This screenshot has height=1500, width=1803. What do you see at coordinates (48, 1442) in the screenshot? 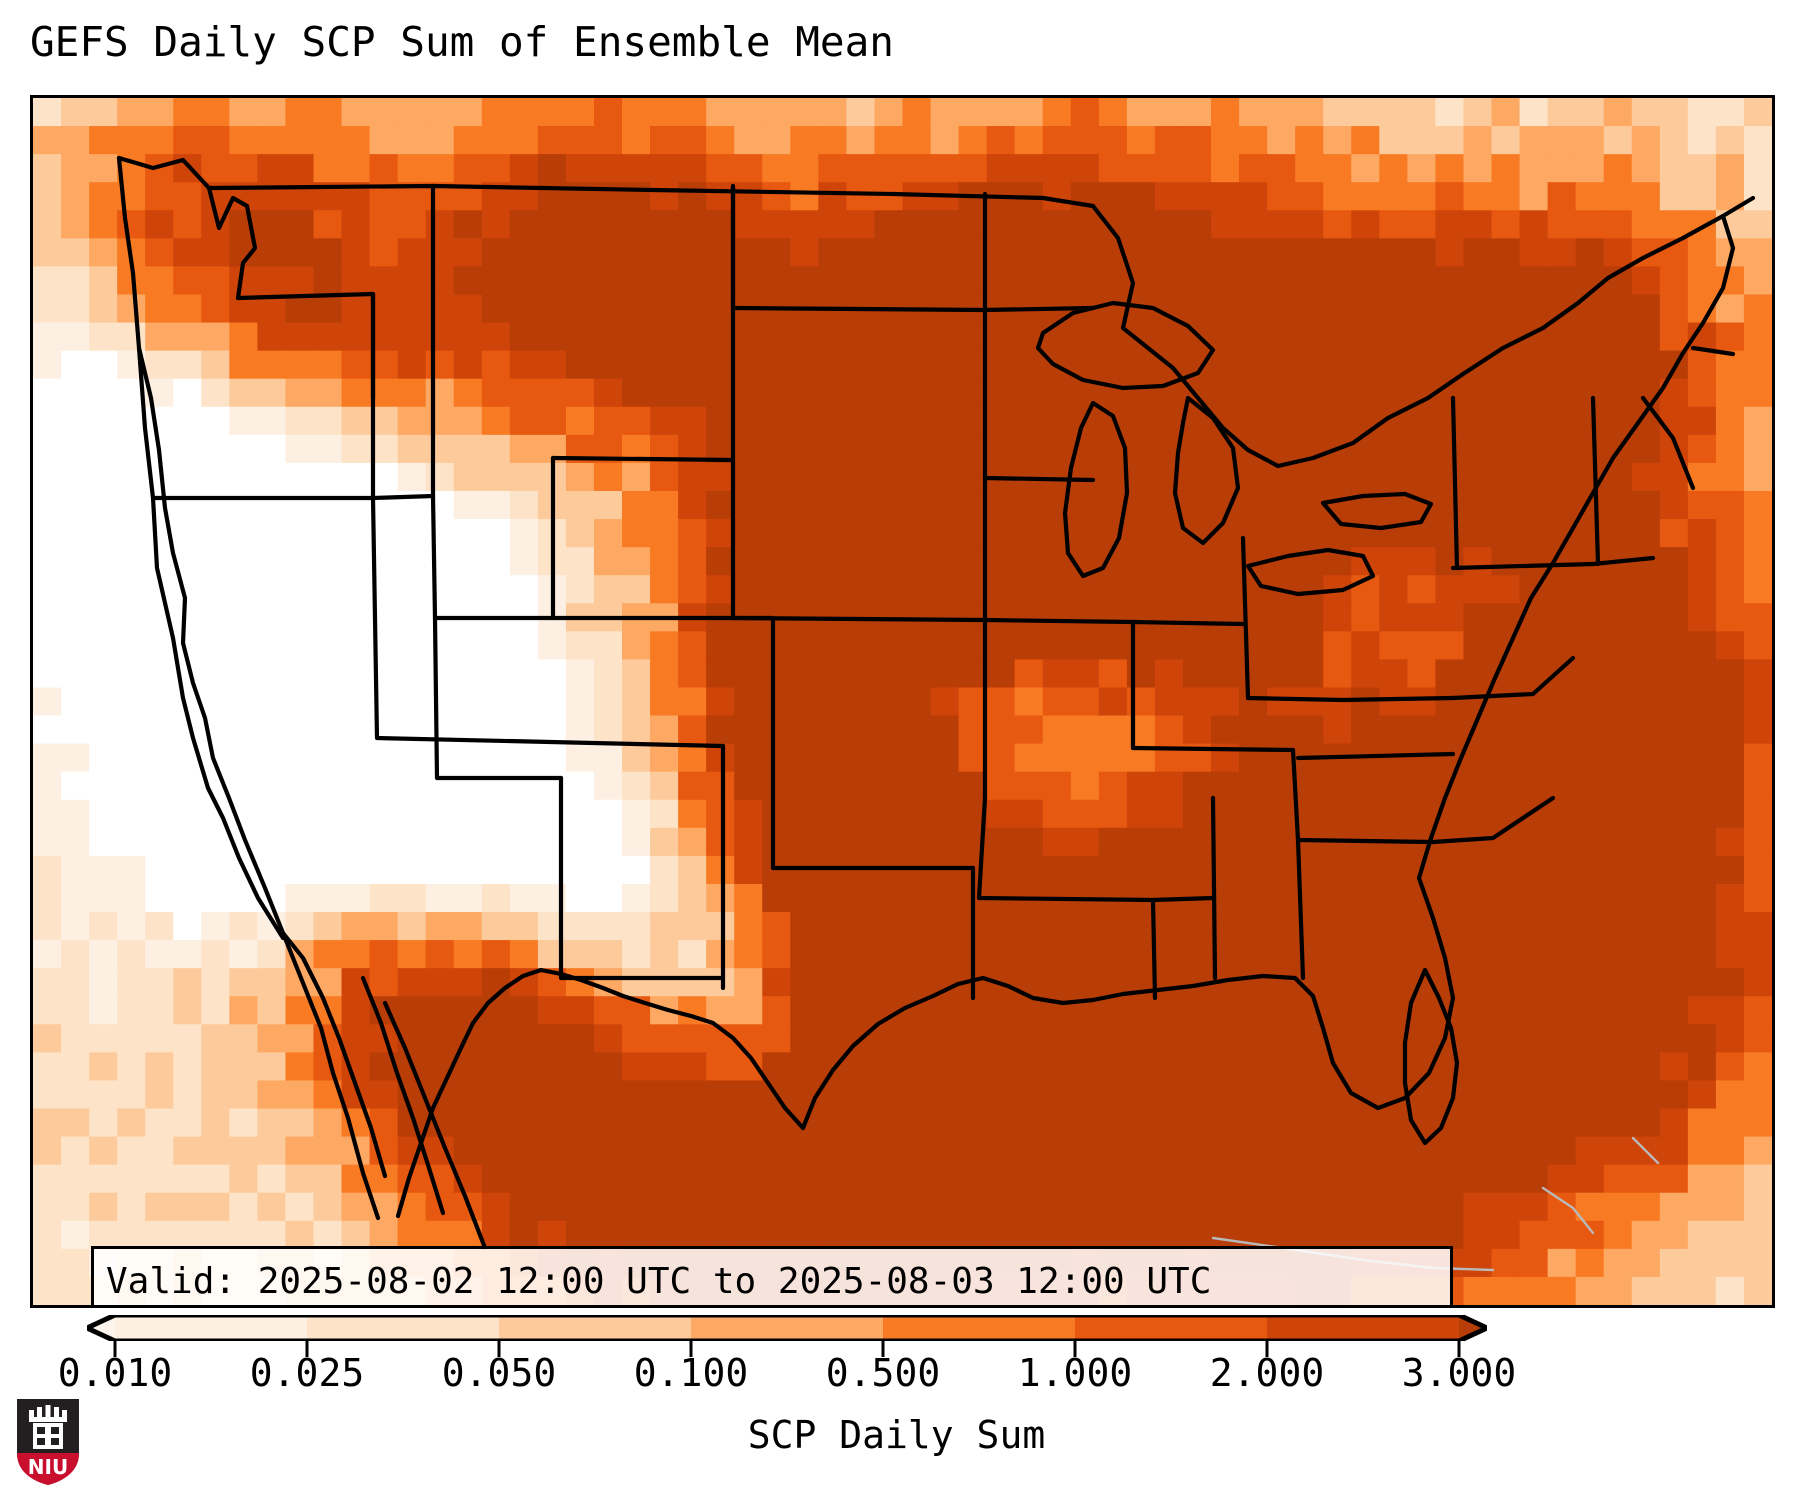
I see `niu-logo: NIU` at bounding box center [48, 1442].